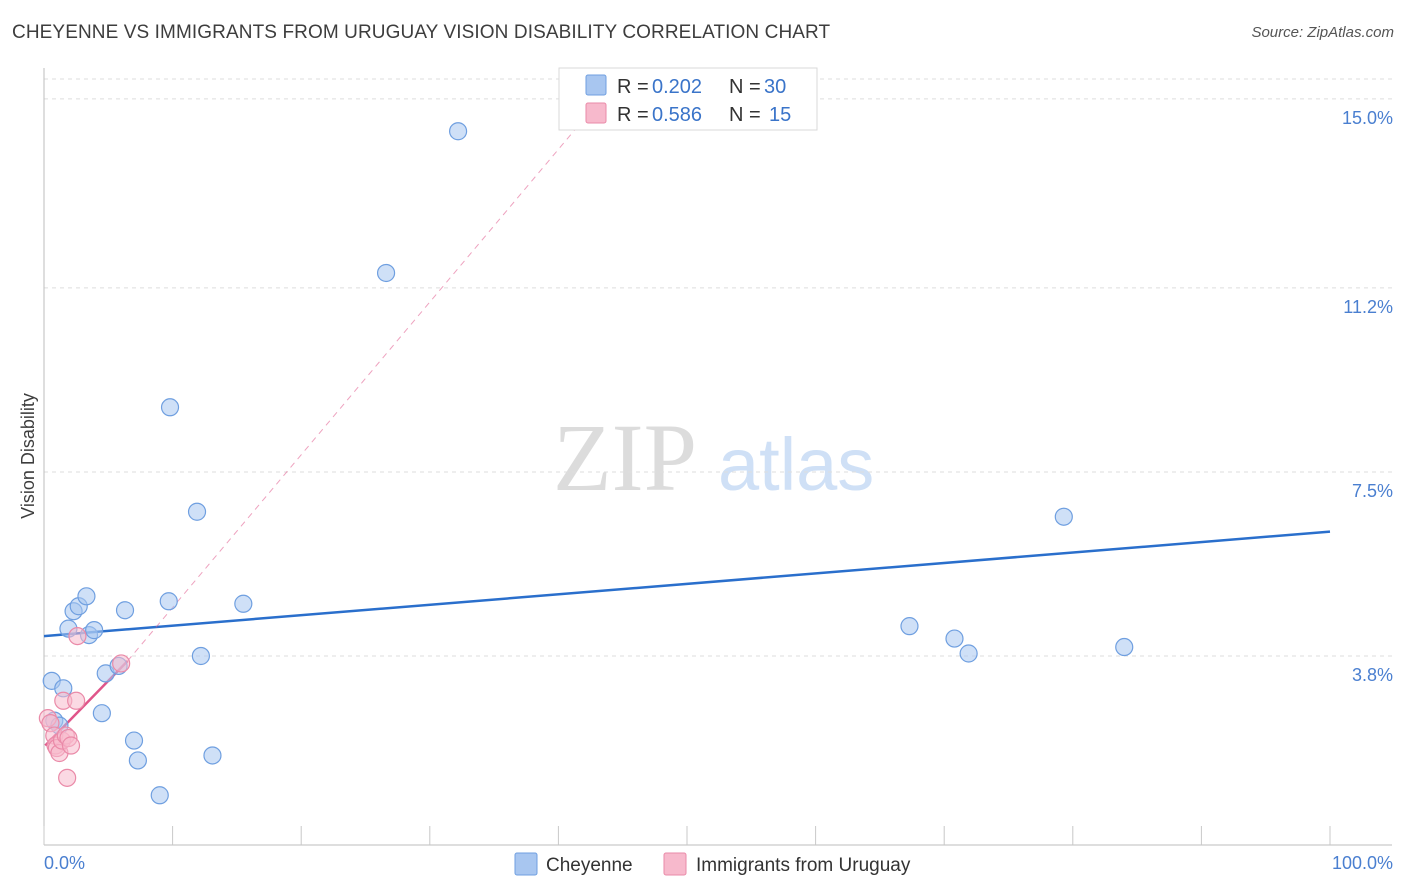 The width and height of the screenshot is (1406, 892). What do you see at coordinates (1367, 118) in the screenshot?
I see `y-tick-label: 15.0%` at bounding box center [1367, 118].